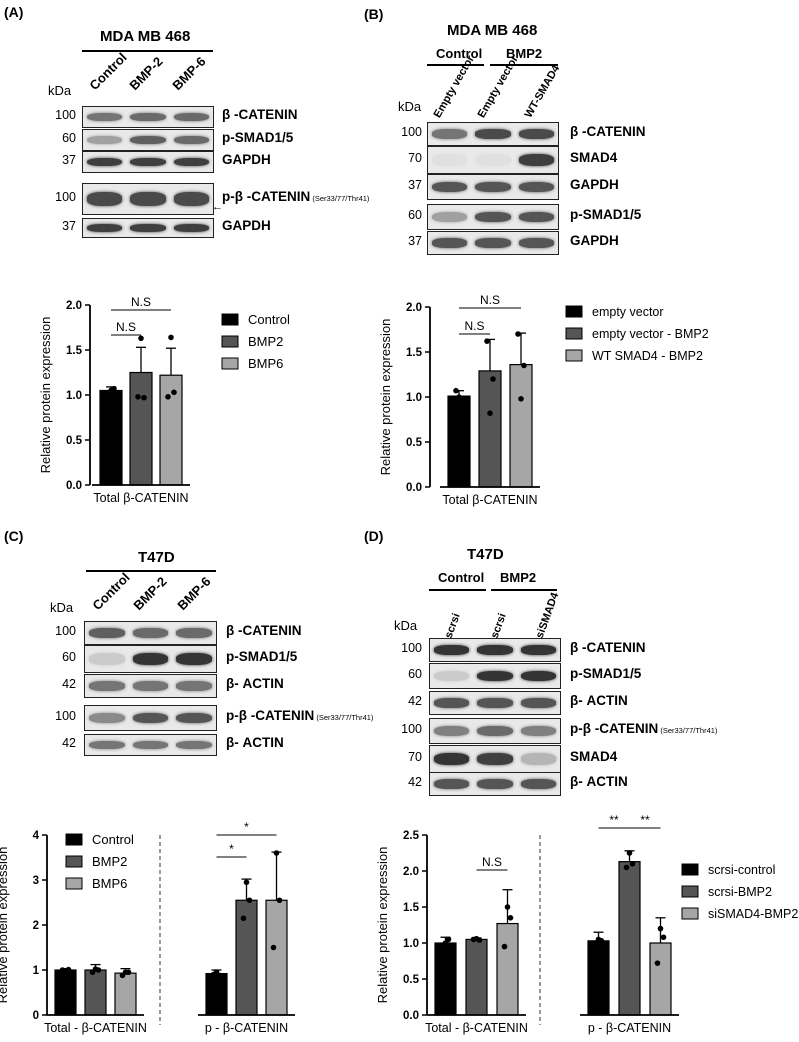 The height and width of the screenshot is (1042, 799). What do you see at coordinates (455, 65) in the screenshot?
I see `group-underline-b-control` at bounding box center [455, 65].